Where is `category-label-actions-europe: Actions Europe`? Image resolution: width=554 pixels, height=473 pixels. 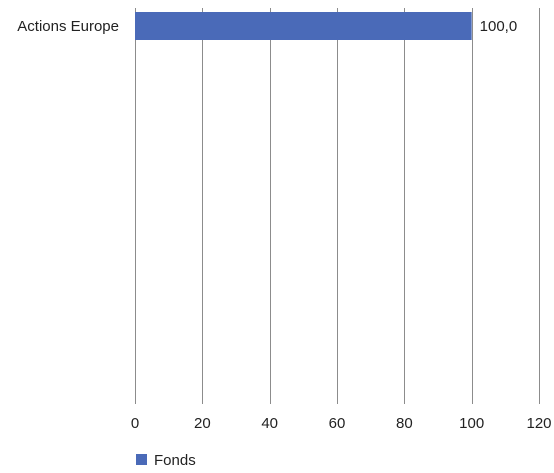 category-label-actions-europe: Actions Europe is located at coordinates (68, 26).